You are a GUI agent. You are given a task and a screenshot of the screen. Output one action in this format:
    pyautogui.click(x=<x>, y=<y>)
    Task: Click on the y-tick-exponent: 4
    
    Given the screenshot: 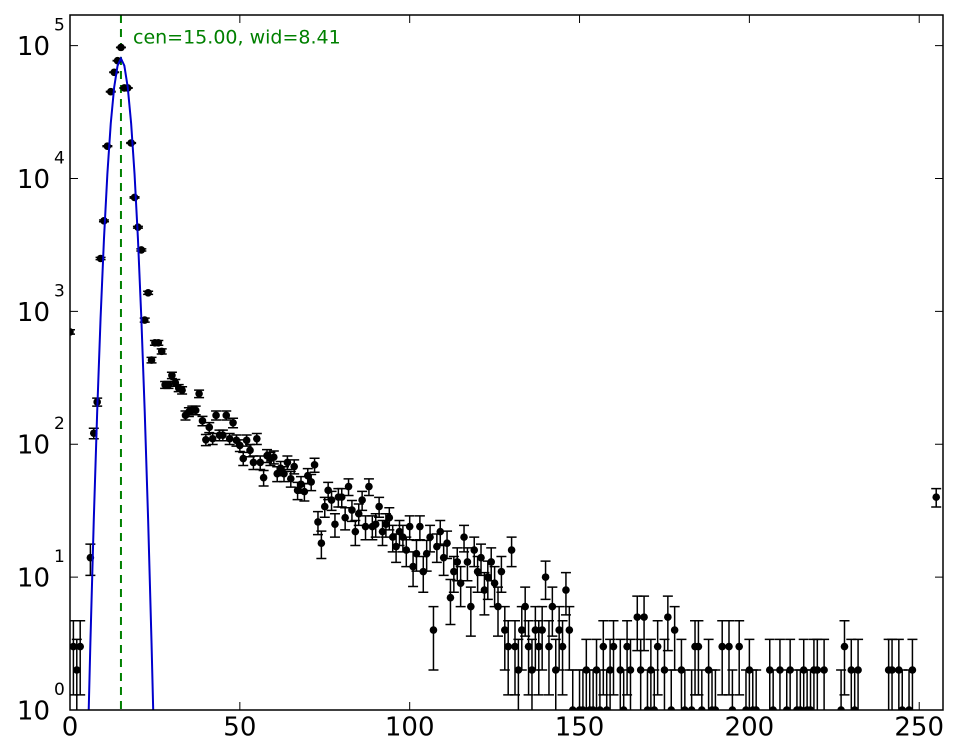 What is the action you would take?
    pyautogui.click(x=59, y=158)
    